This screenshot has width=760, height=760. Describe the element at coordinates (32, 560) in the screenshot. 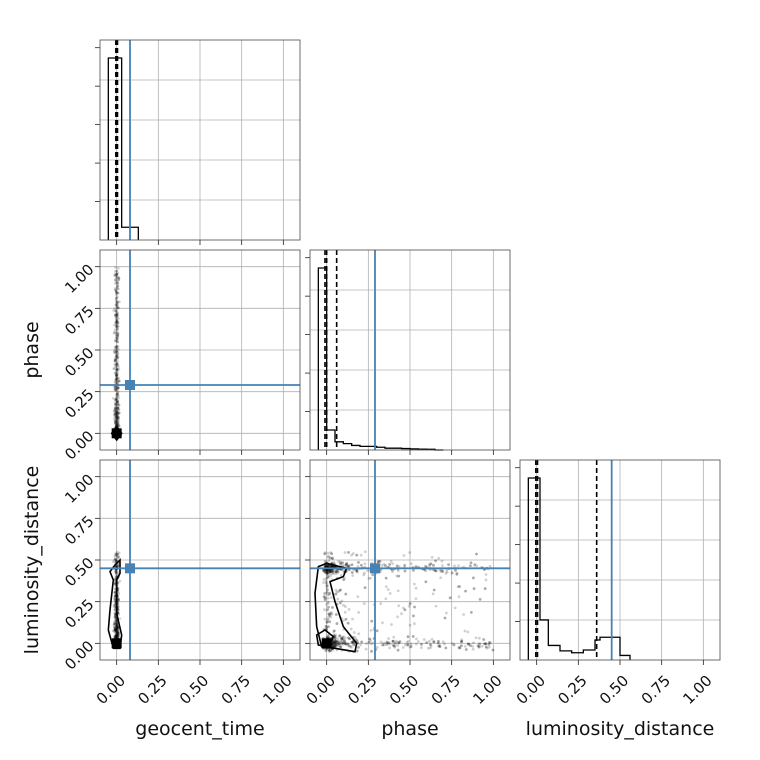

I see `y-axis-label-luminosity-distance: luminosity_distance` at that location.